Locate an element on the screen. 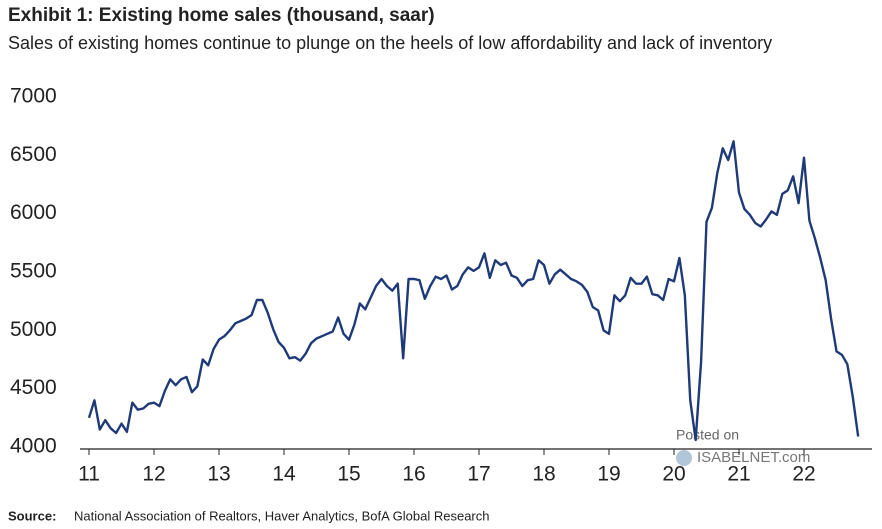 This screenshot has width=882, height=529. x-tick-label: 19 is located at coordinates (608, 474).